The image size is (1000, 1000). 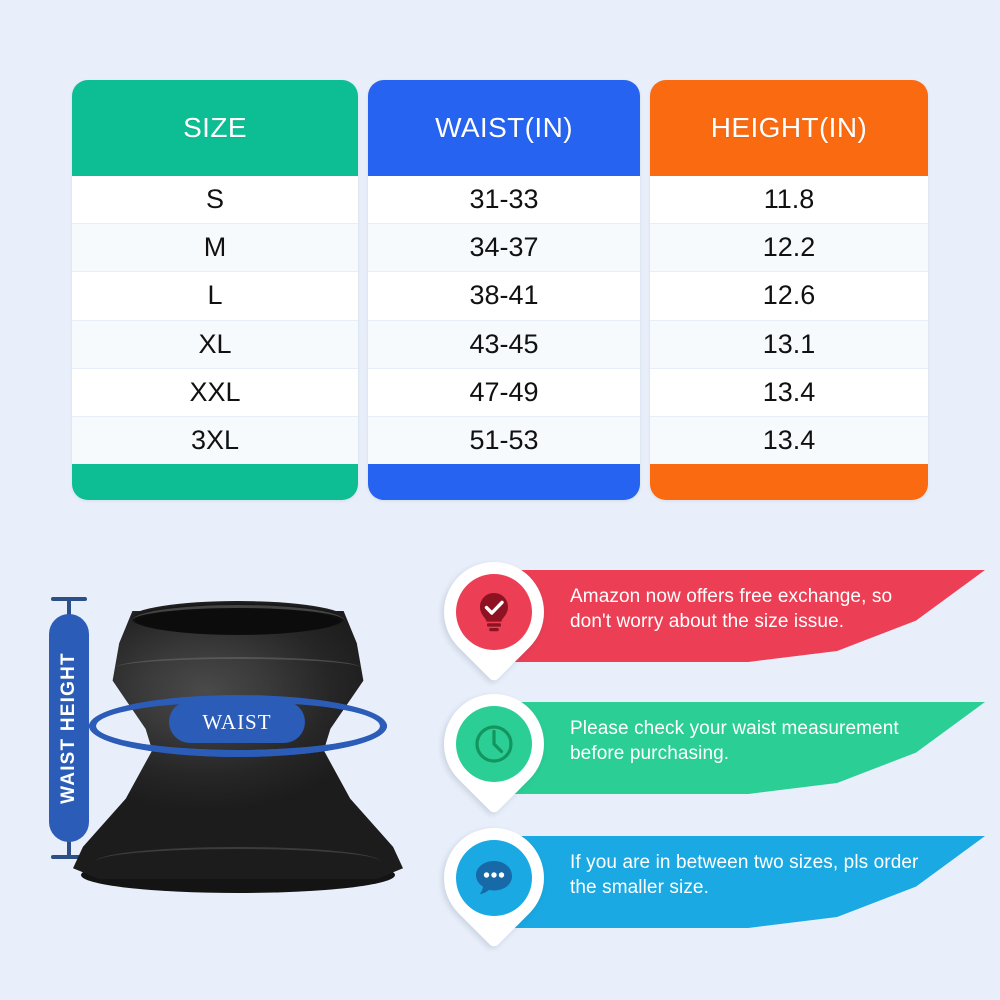 I want to click on belt-seam-upper, so click(x=238, y=668).